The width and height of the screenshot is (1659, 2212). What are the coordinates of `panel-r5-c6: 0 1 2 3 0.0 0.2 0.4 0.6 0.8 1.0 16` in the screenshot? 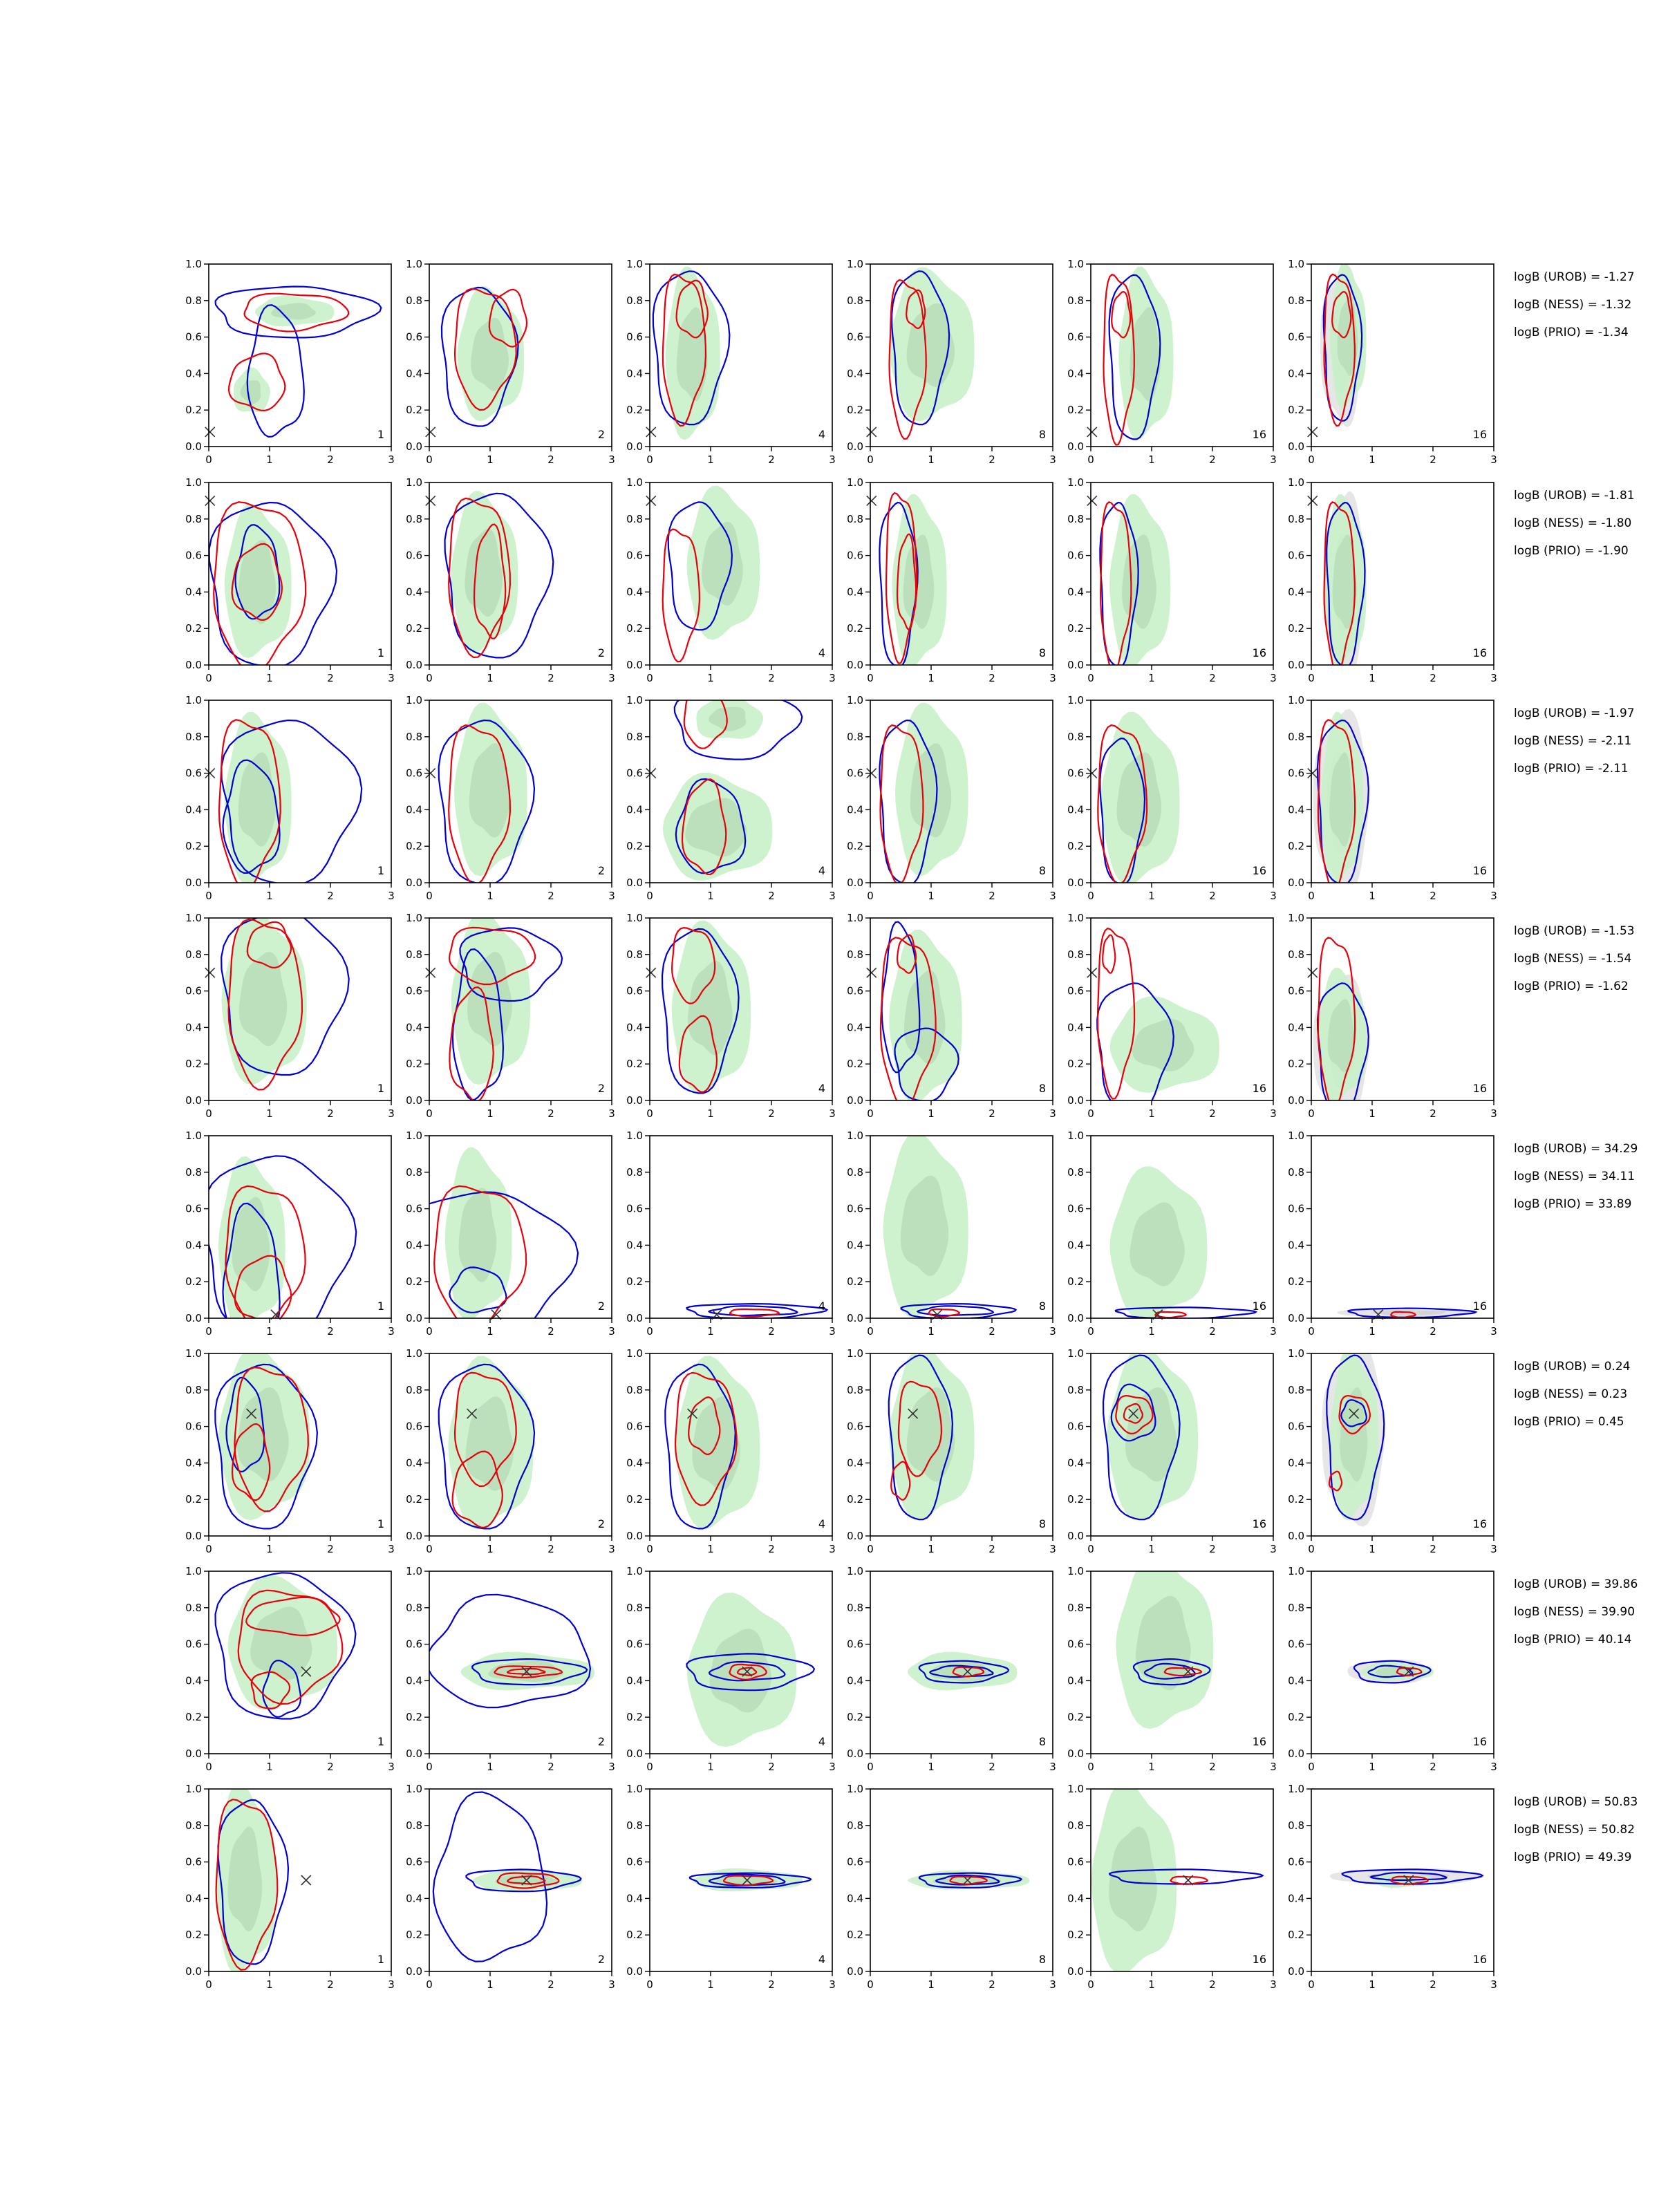 It's located at (1392, 1234).